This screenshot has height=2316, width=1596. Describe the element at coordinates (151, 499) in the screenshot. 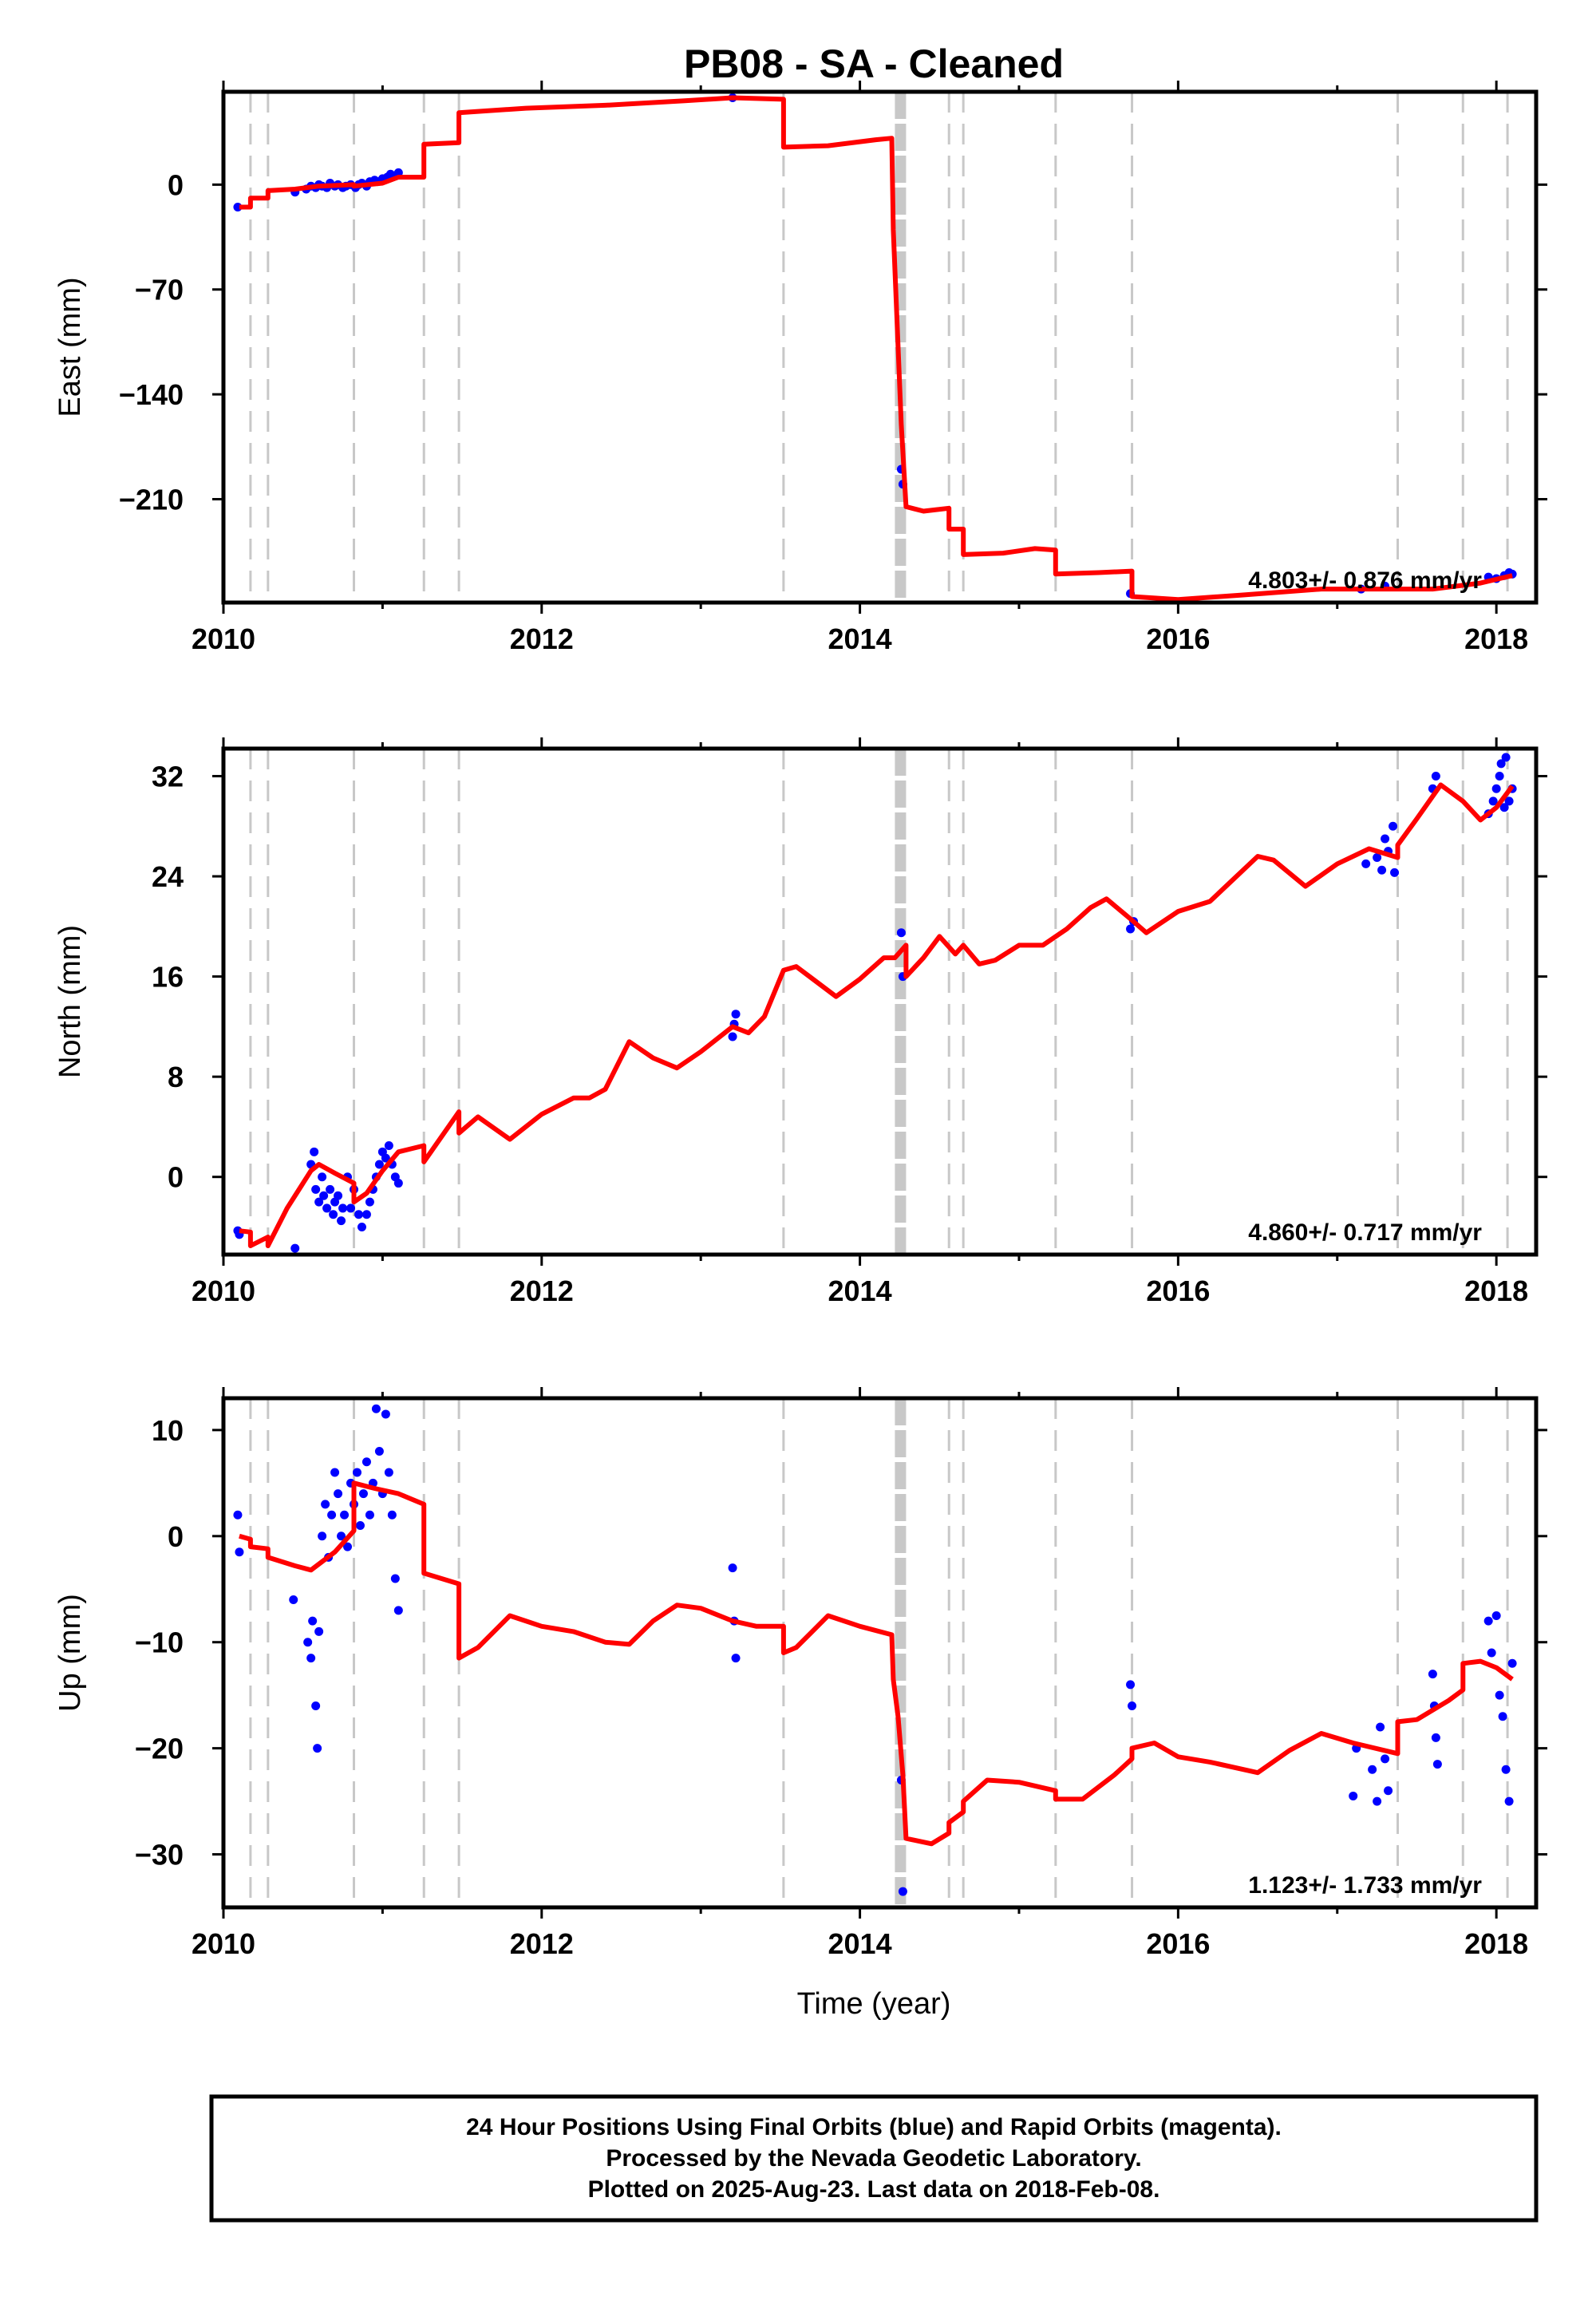

I see `y-tick-label: −210` at that location.